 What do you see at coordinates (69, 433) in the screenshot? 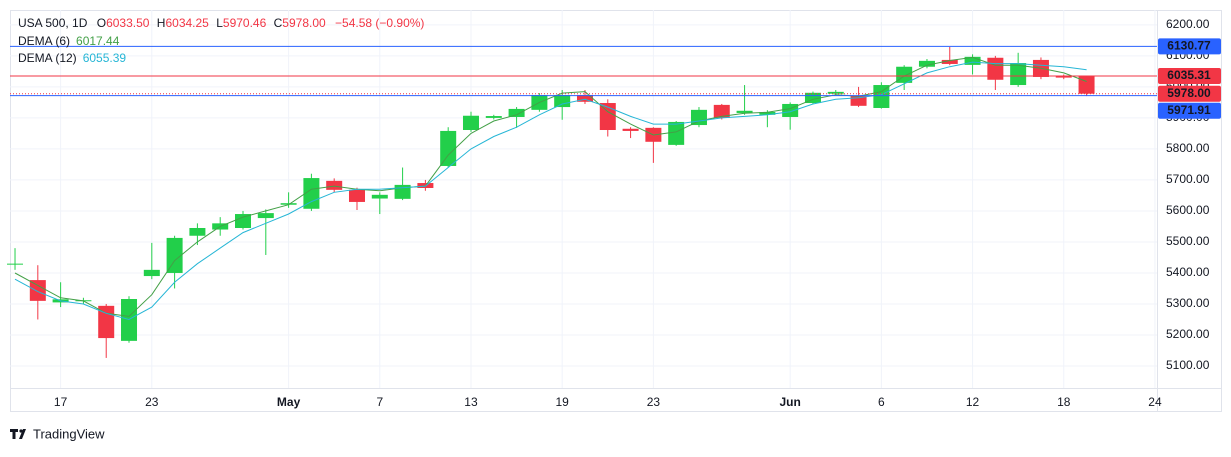
I see `brand: TradingView` at bounding box center [69, 433].